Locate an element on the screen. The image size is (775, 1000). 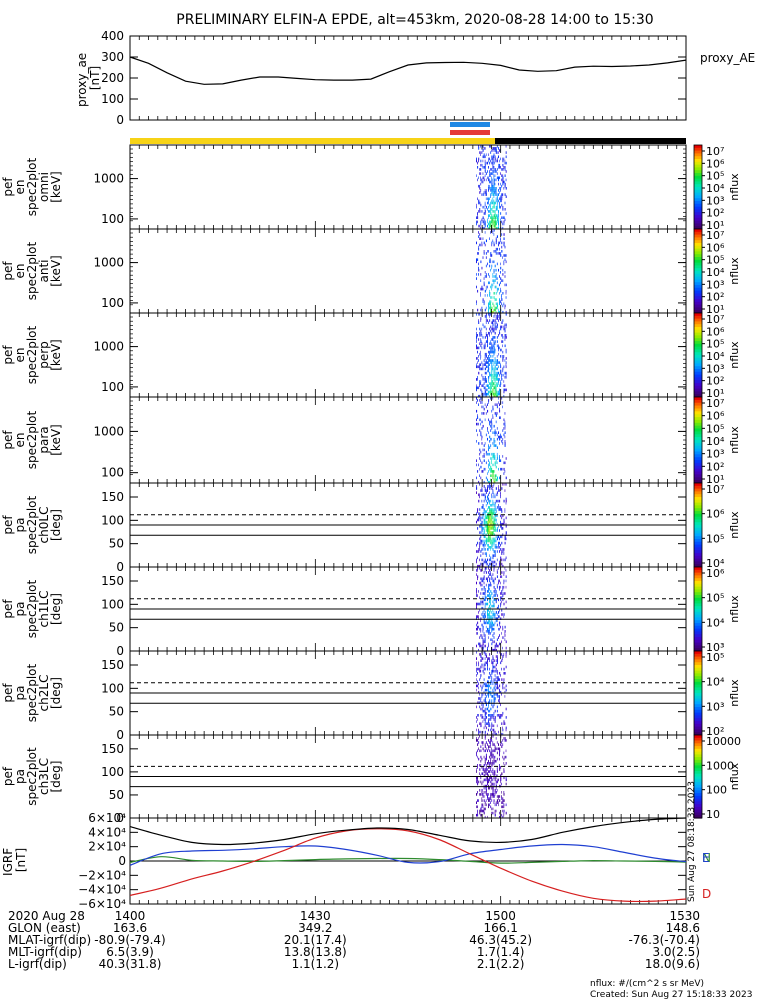
colorbar-label: 10⁷ is located at coordinates (715, 403).